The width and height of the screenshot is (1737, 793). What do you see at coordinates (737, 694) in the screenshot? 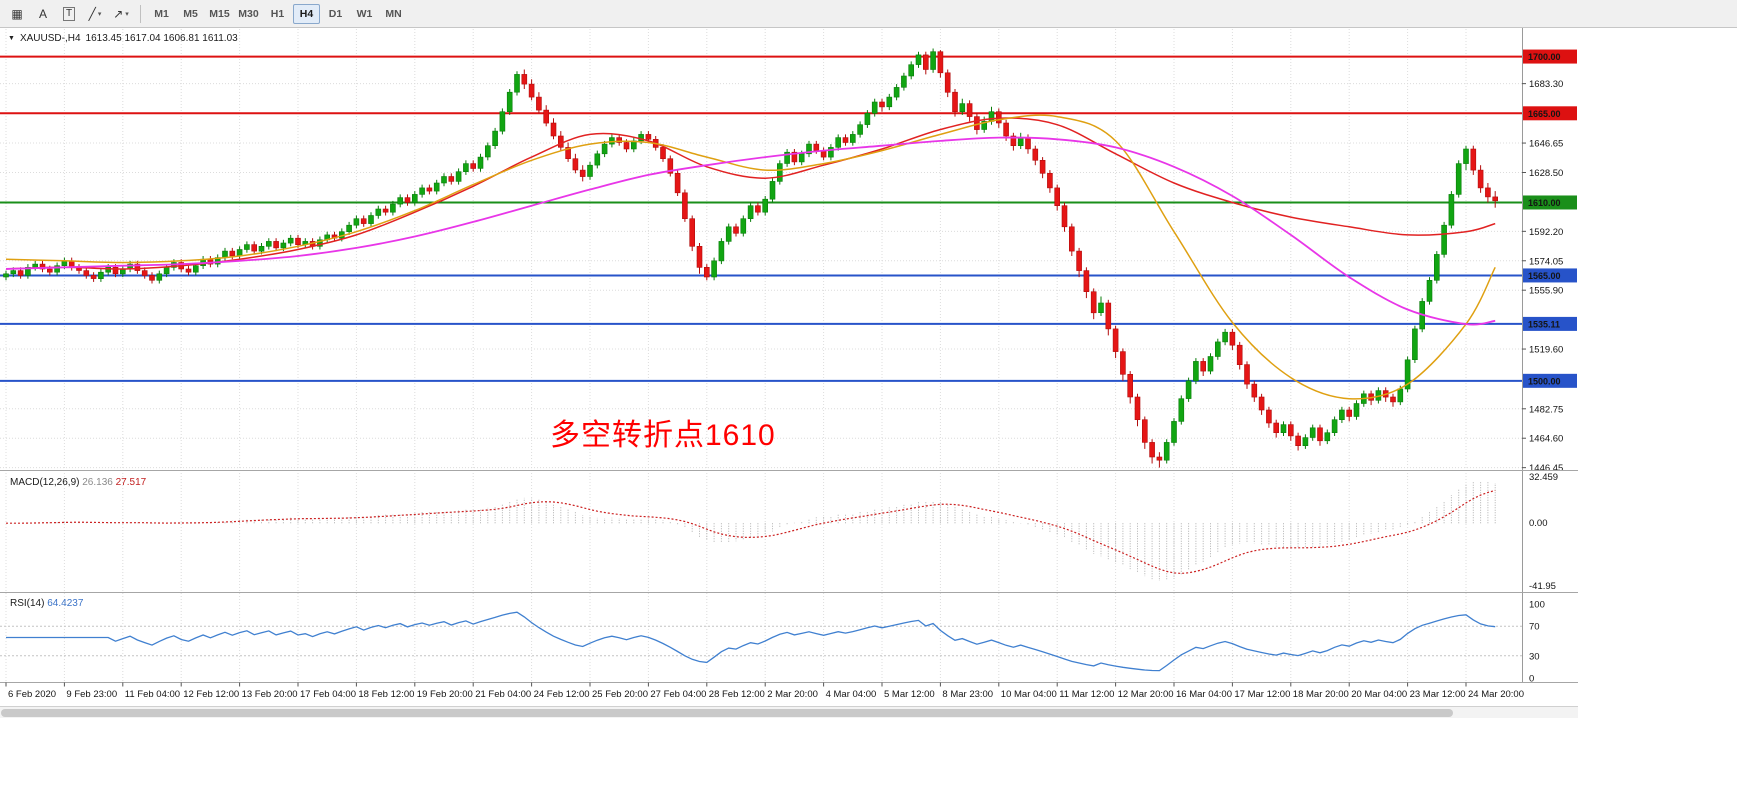
I see `time-axis-label: 28 Feb 12:00` at bounding box center [737, 694].